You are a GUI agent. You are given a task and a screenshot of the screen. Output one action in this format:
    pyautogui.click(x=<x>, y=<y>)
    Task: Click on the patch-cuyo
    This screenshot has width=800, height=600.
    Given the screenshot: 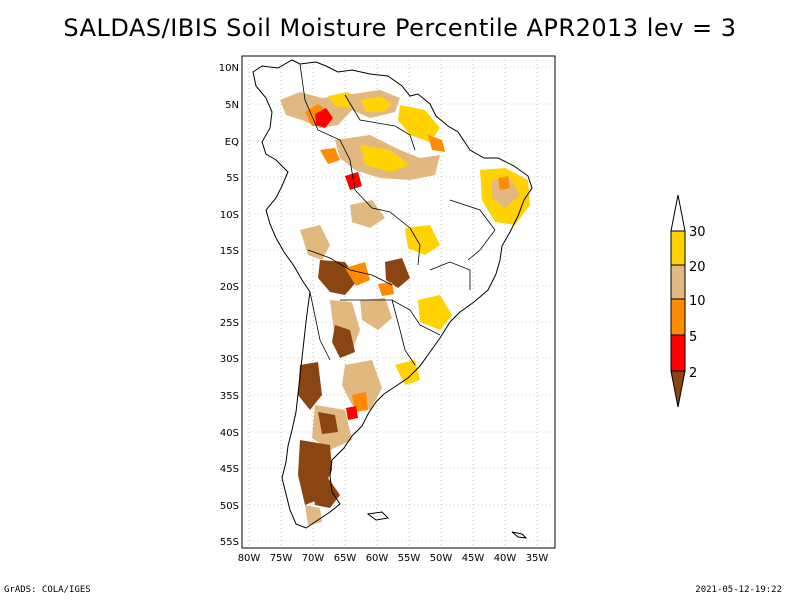 What is the action you would take?
    pyautogui.click(x=310, y=386)
    